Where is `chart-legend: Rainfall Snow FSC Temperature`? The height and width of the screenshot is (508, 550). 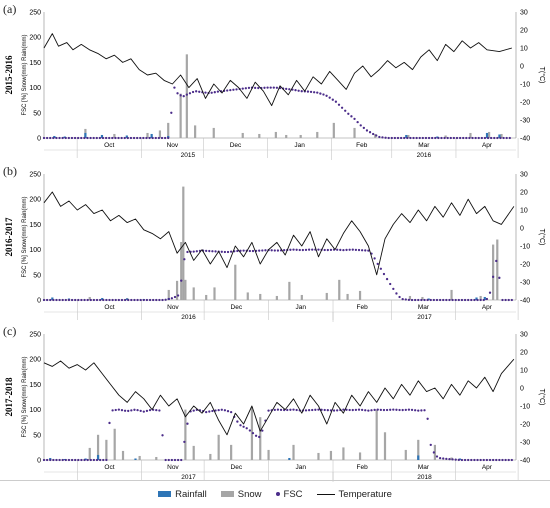 chart-legend: Rainfall Snow FSC Temperature is located at coordinates (275, 494).